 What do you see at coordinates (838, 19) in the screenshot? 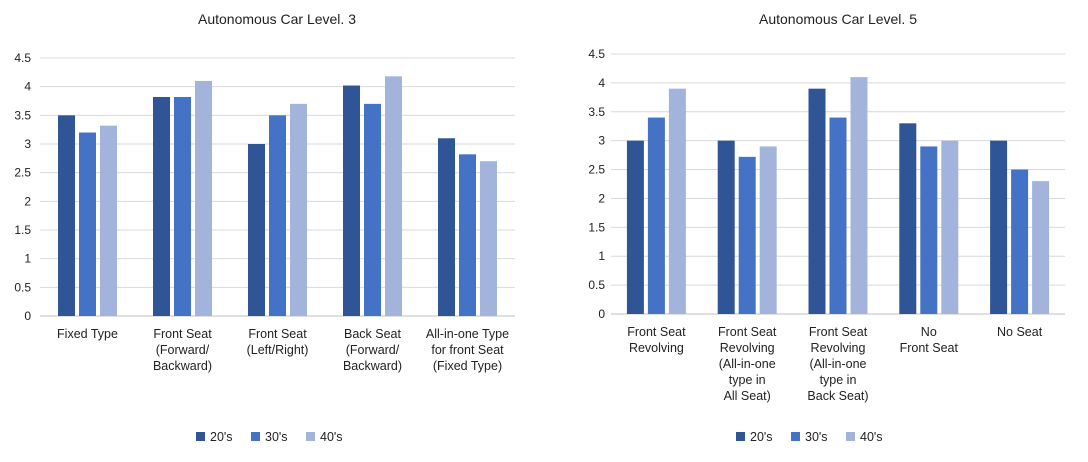
I see `chart-2-title: Autonomous Car Level. 5` at bounding box center [838, 19].